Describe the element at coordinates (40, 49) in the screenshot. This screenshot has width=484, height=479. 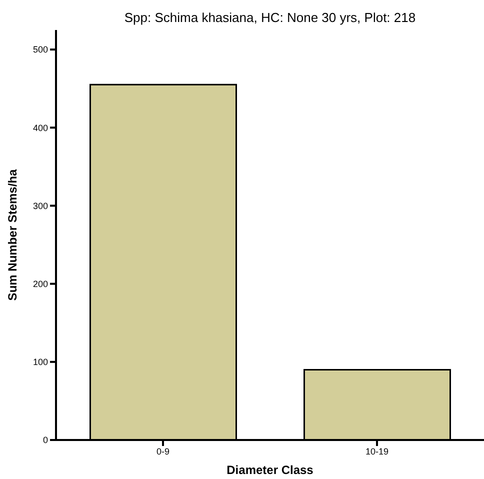
I see `y-tick-label: 500` at that location.